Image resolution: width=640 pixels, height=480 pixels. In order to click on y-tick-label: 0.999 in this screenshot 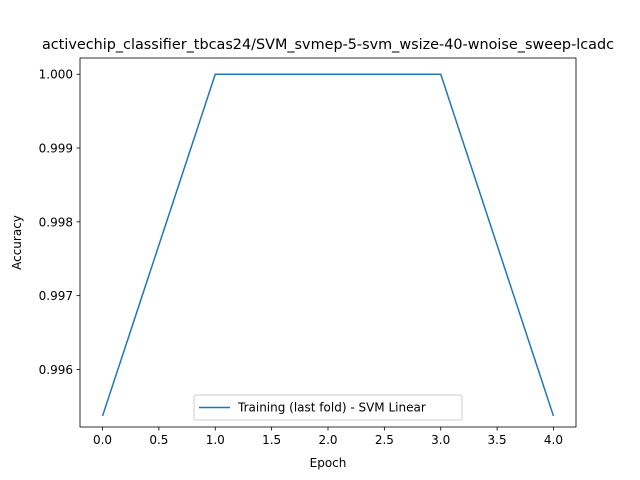, I will do `click(56, 149)`.